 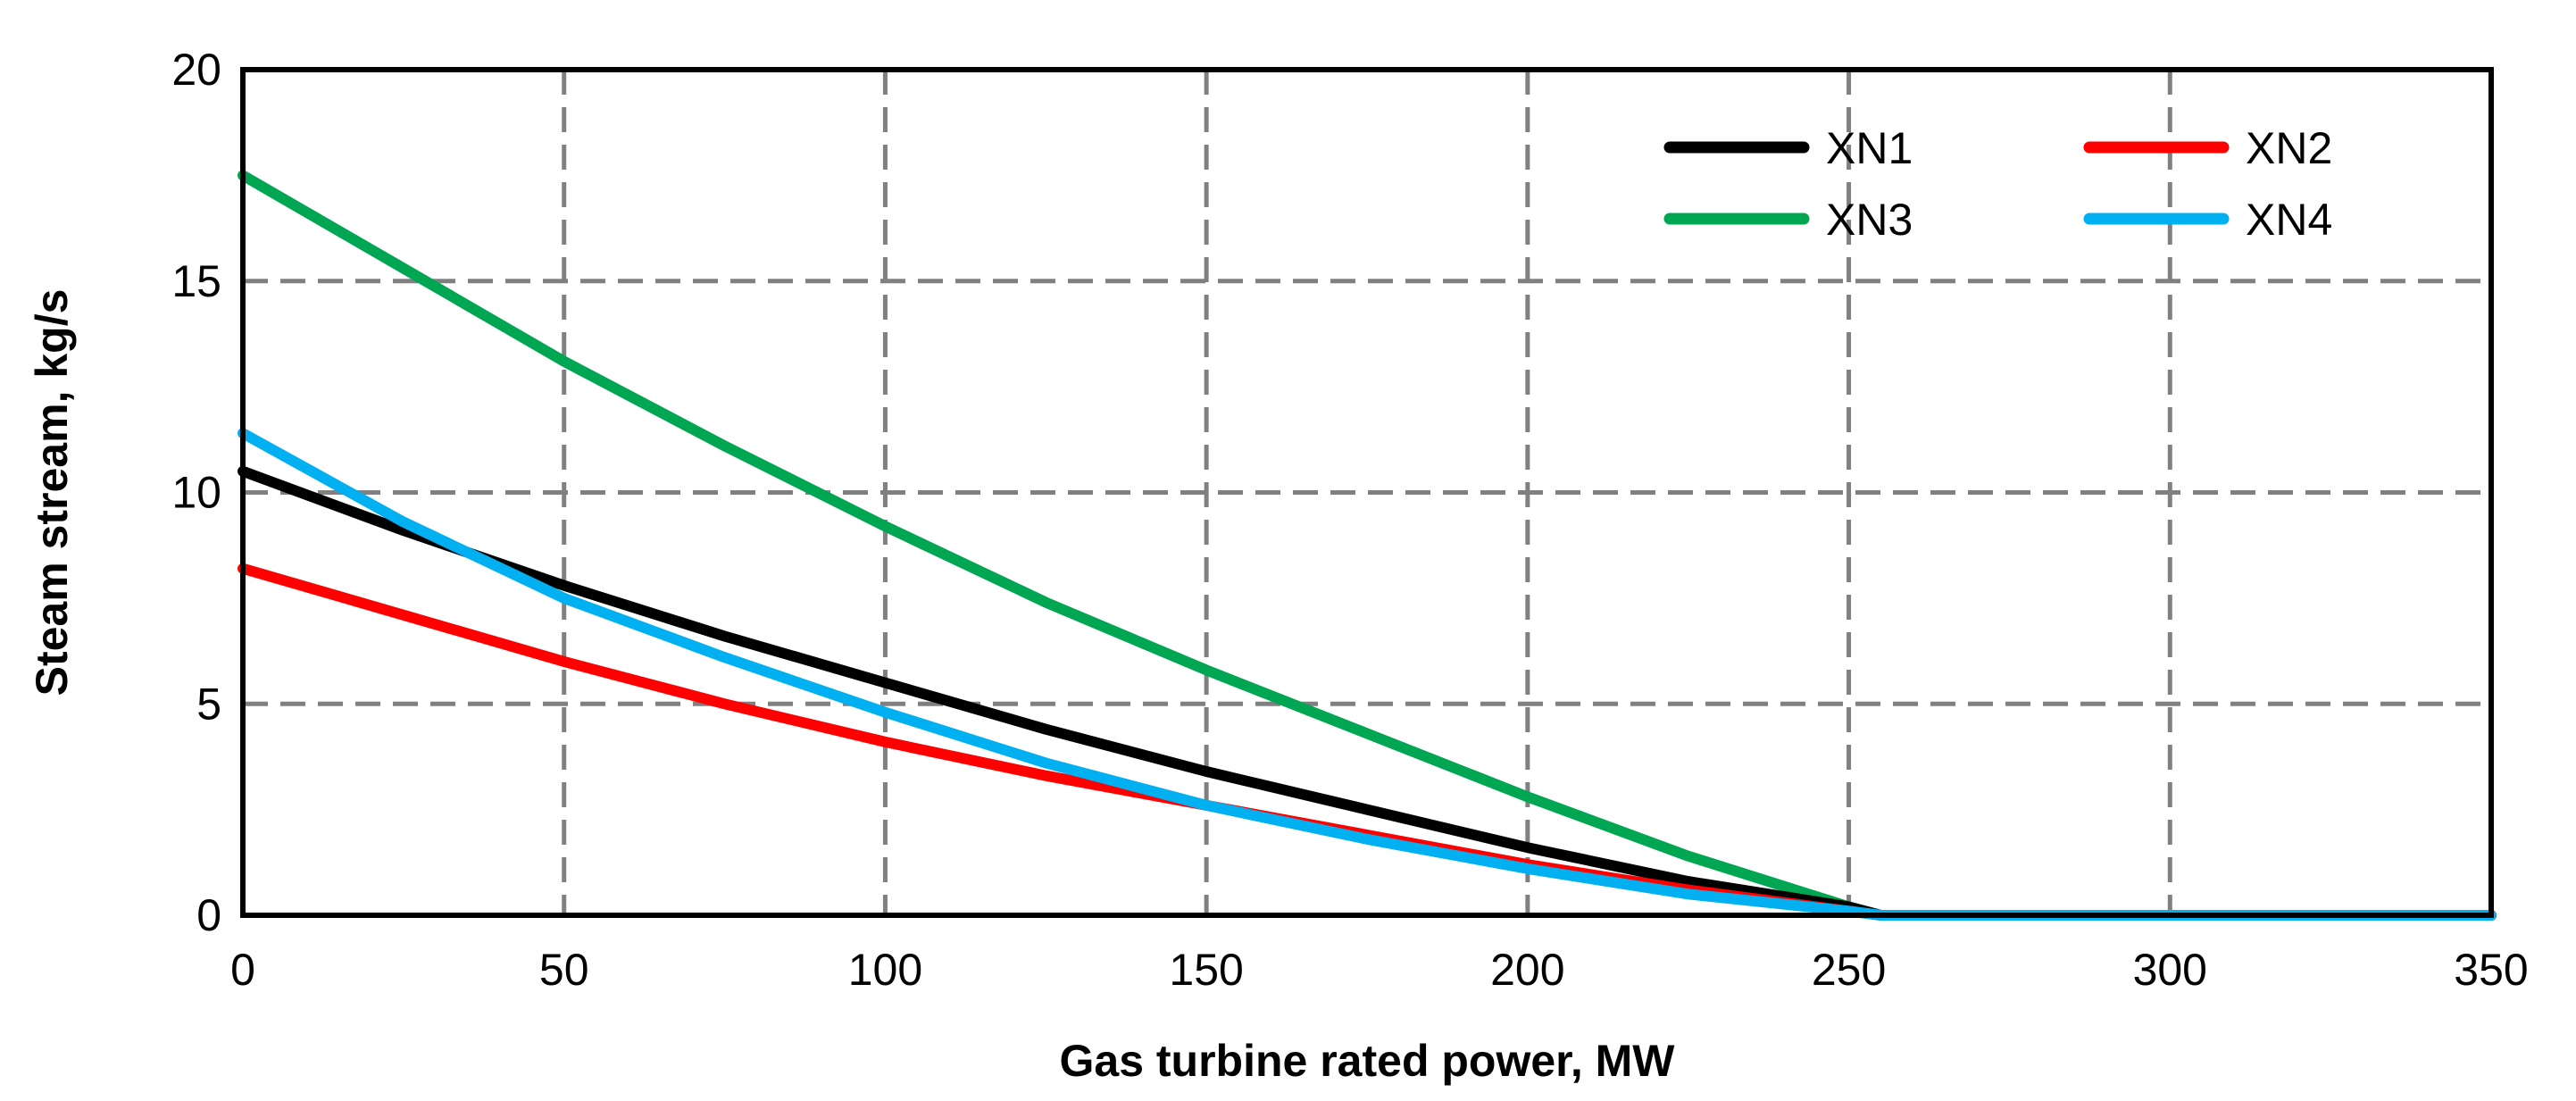 What do you see at coordinates (196, 281) in the screenshot?
I see `y-tick-label-15: 15` at bounding box center [196, 281].